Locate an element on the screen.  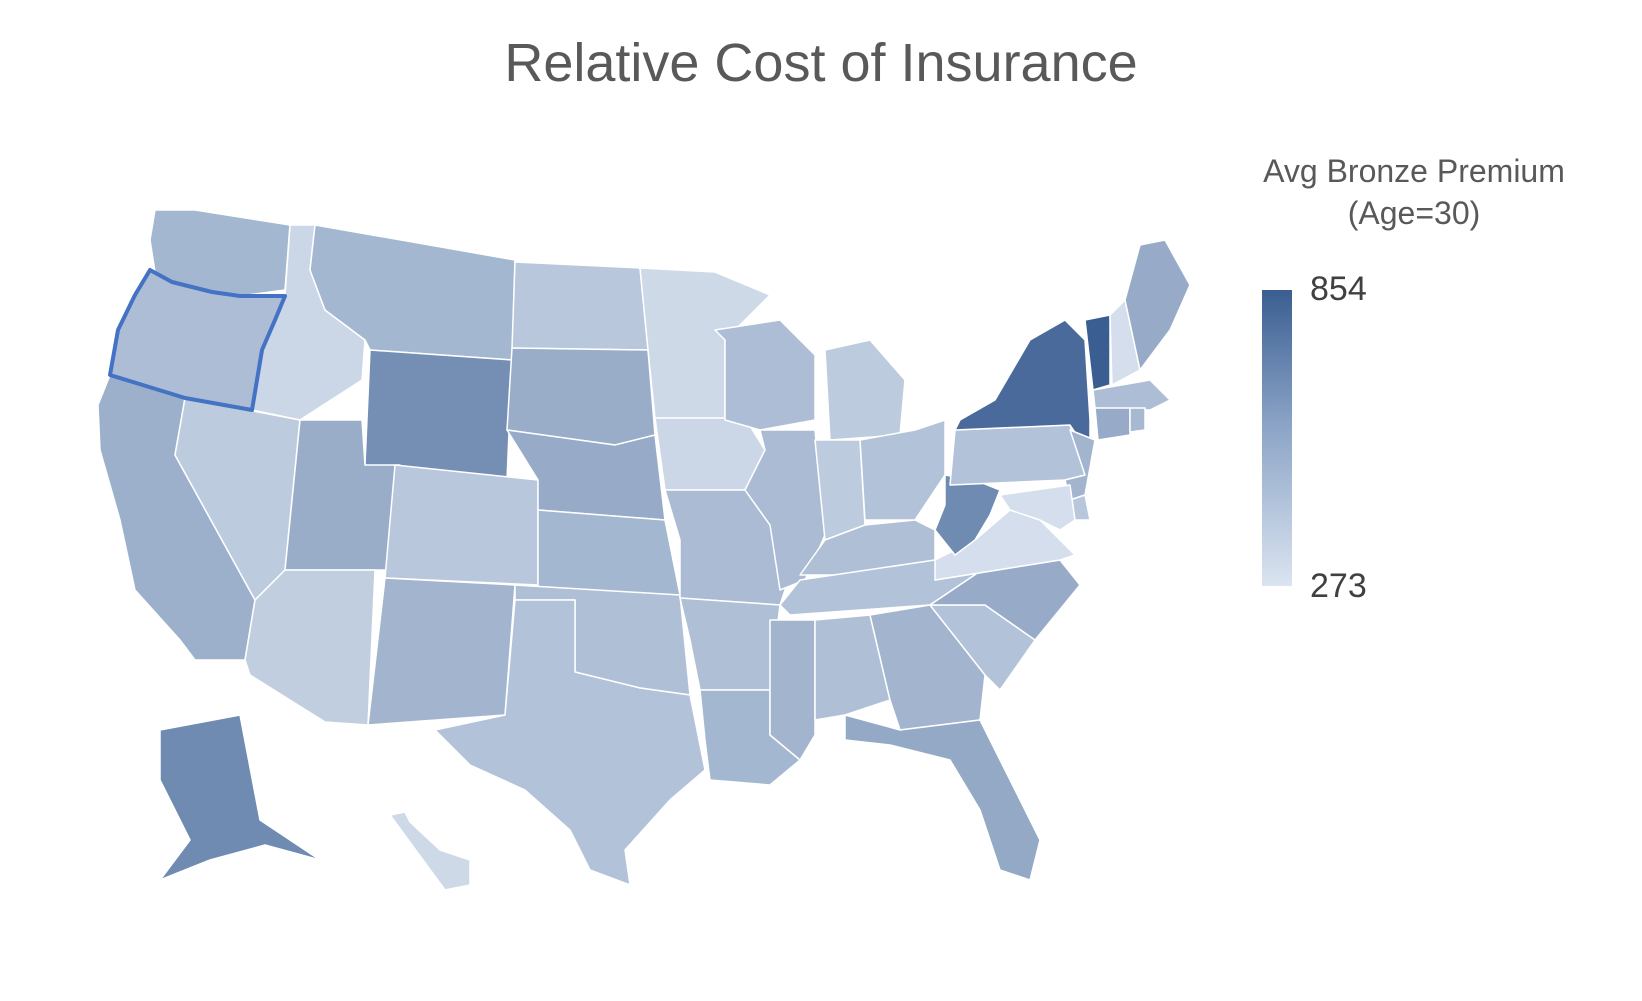
state-va is located at coordinates (1005, 545).